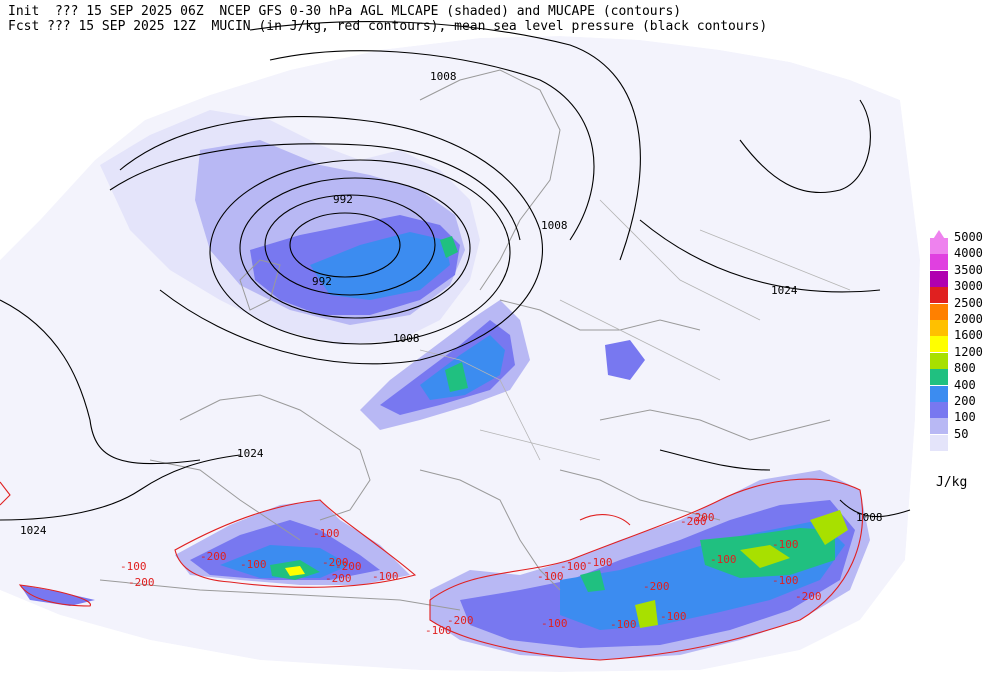  I want to click on legend-label: 100, so click(965, 417).